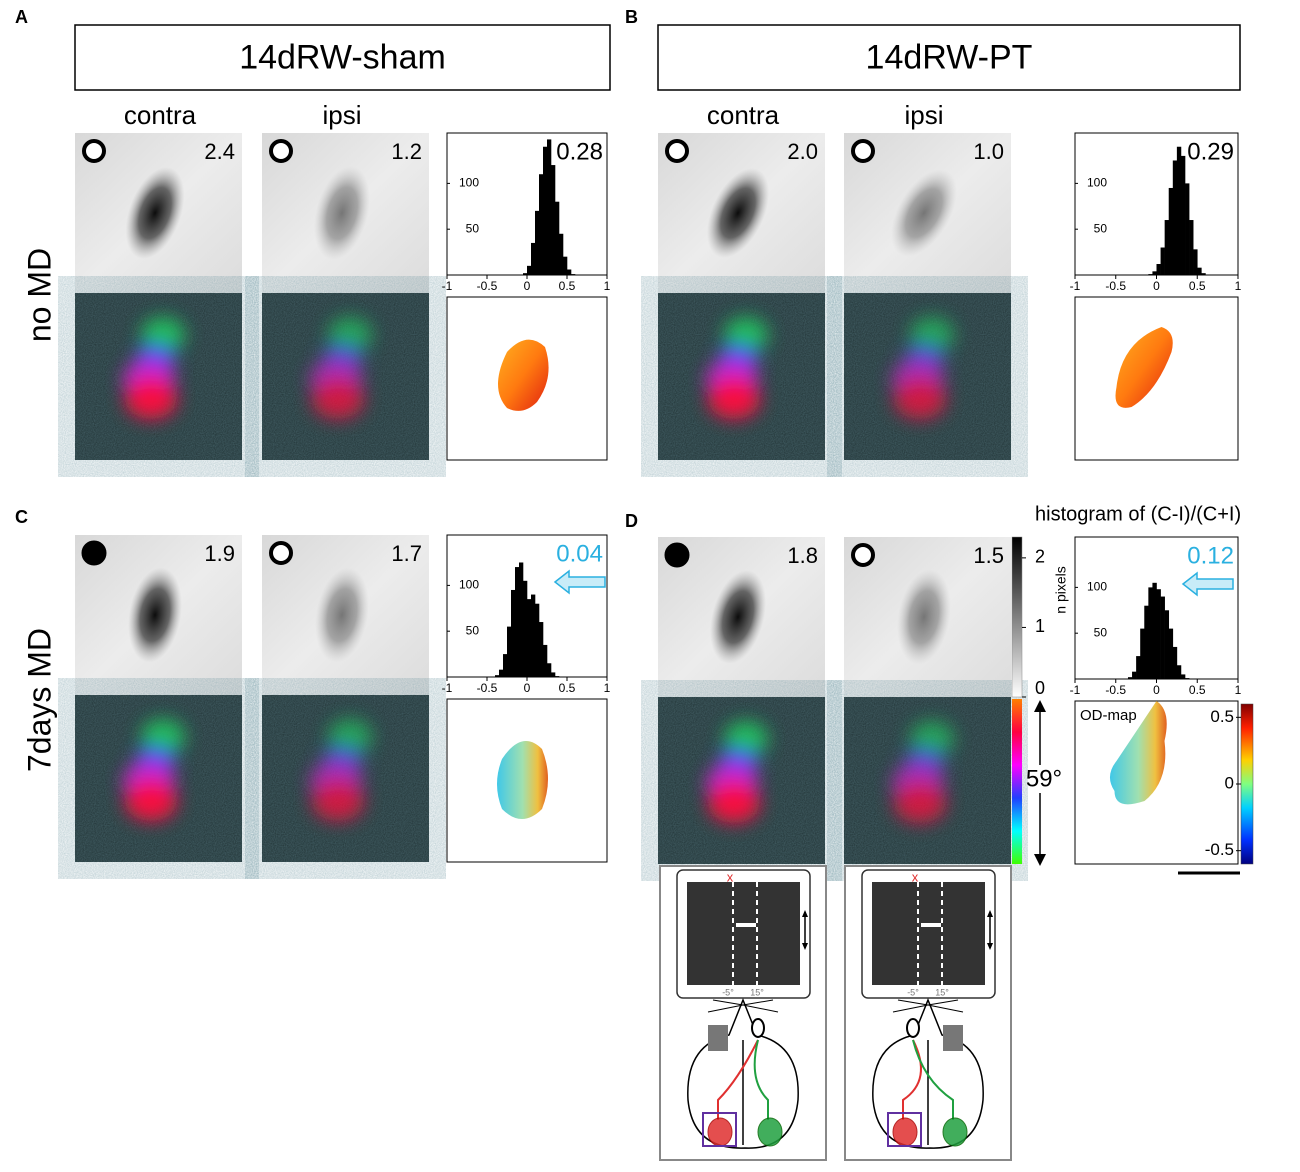 Image resolution: width=1300 pixels, height=1172 pixels. What do you see at coordinates (1219, 849) in the screenshot?
I see `colorbar-tick-label: -0.5` at bounding box center [1219, 849].